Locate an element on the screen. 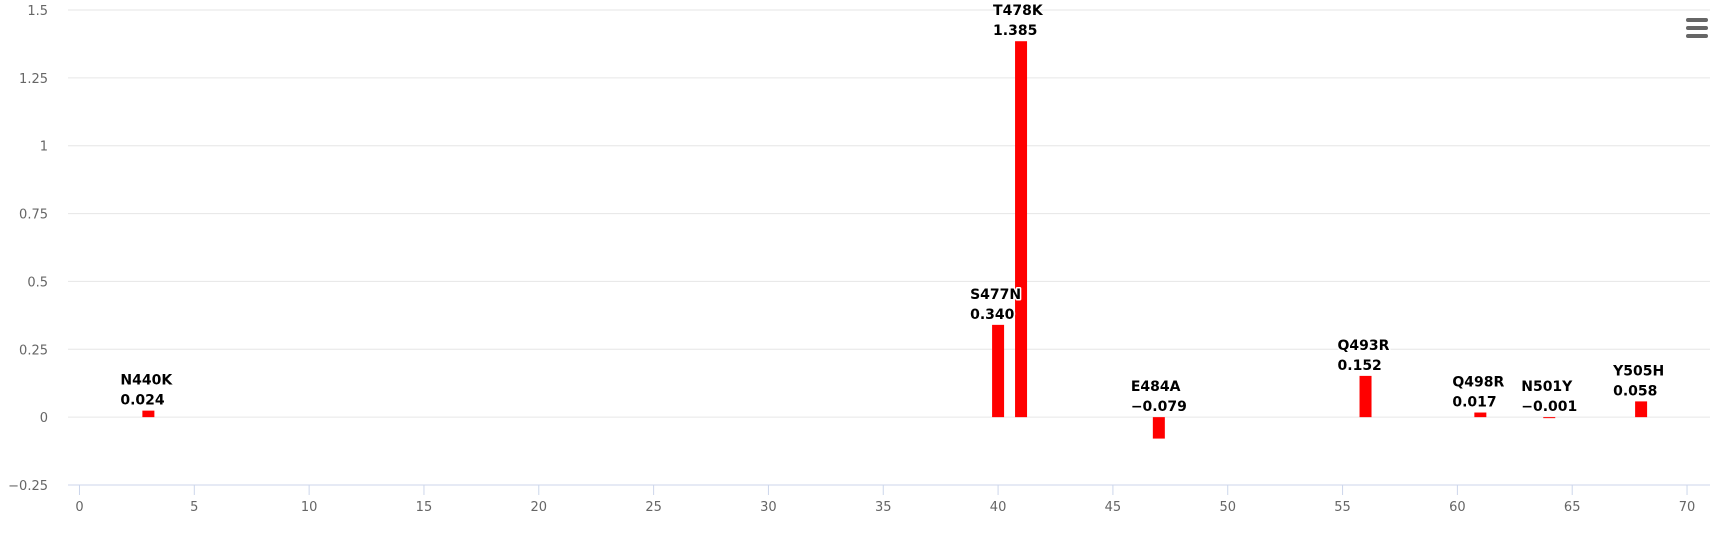  data-label-name: Y505H is located at coordinates (1638, 371).